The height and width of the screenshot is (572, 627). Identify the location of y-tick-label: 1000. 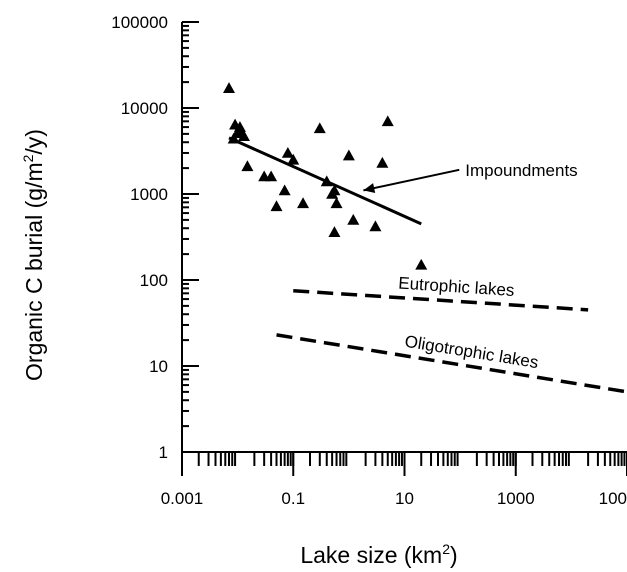
(149, 194).